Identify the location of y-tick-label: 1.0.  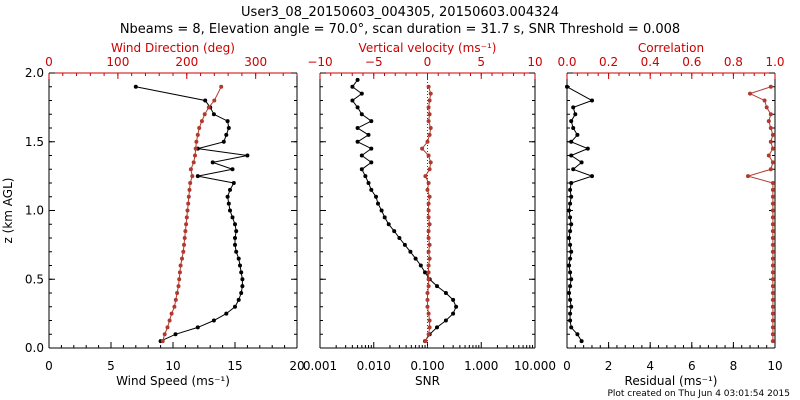
(34, 211).